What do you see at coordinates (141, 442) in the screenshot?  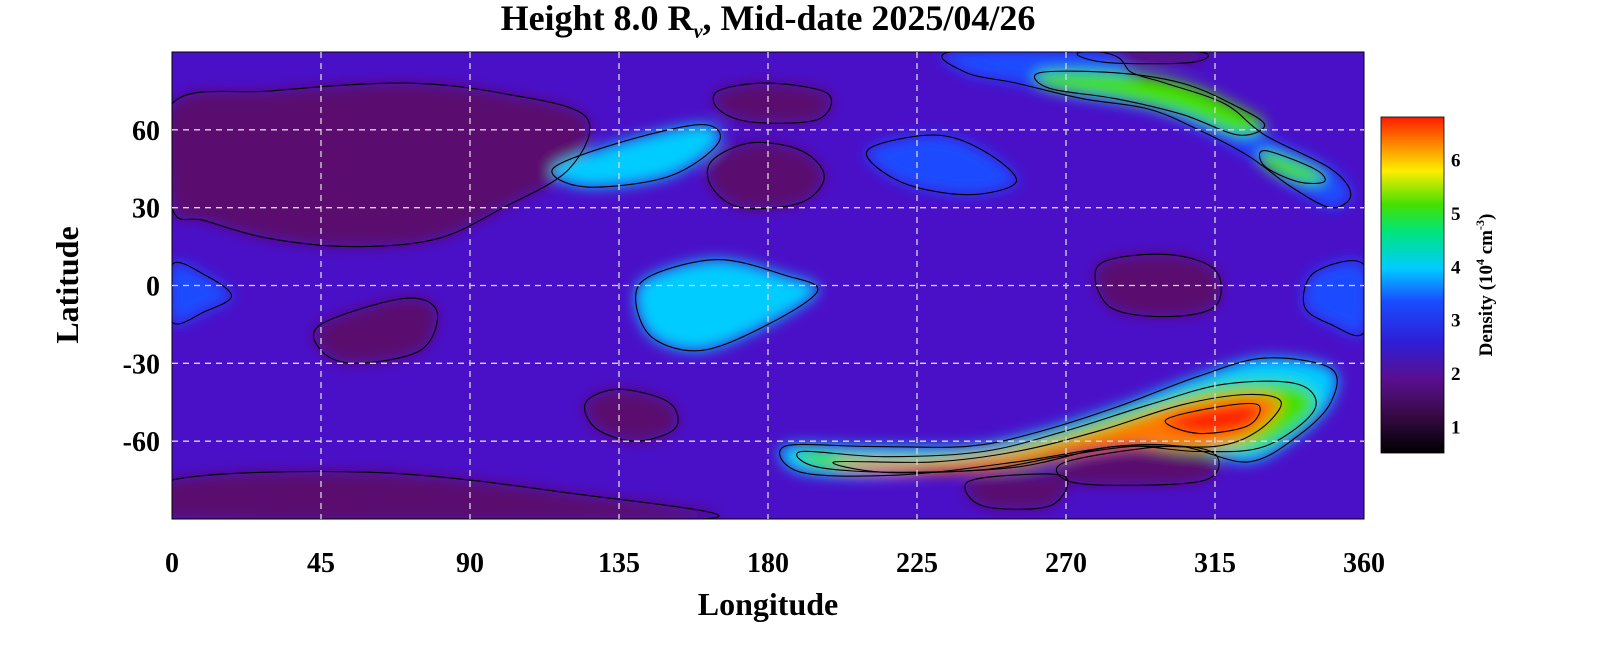 I see `y-tick-label: -60` at bounding box center [141, 442].